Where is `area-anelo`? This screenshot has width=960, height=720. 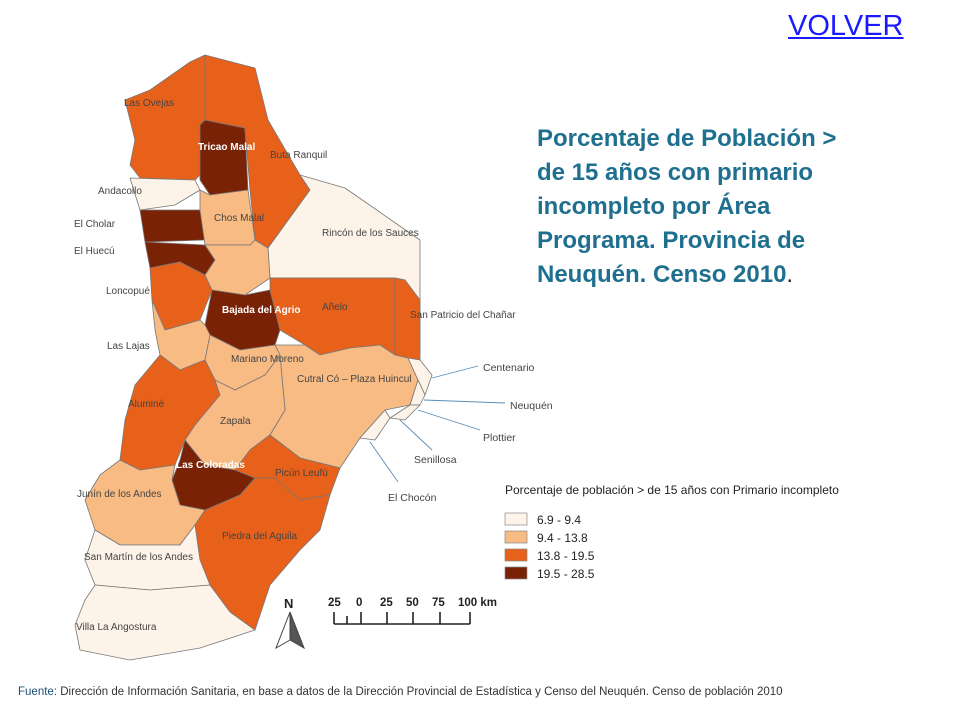
area-anelo is located at coordinates (332, 316).